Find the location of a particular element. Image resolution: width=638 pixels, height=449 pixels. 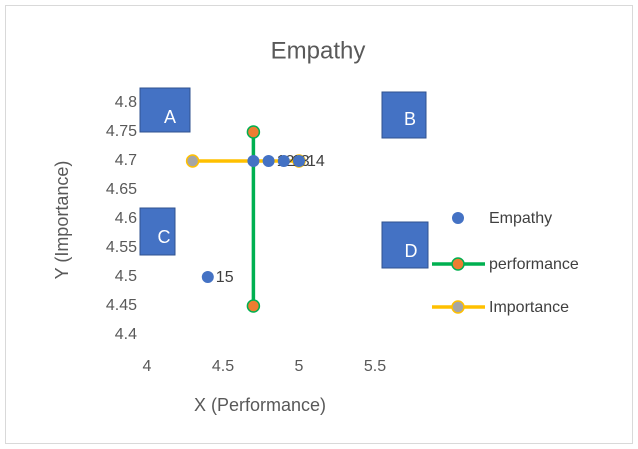

quadrant-label: D is located at coordinates (411, 251).